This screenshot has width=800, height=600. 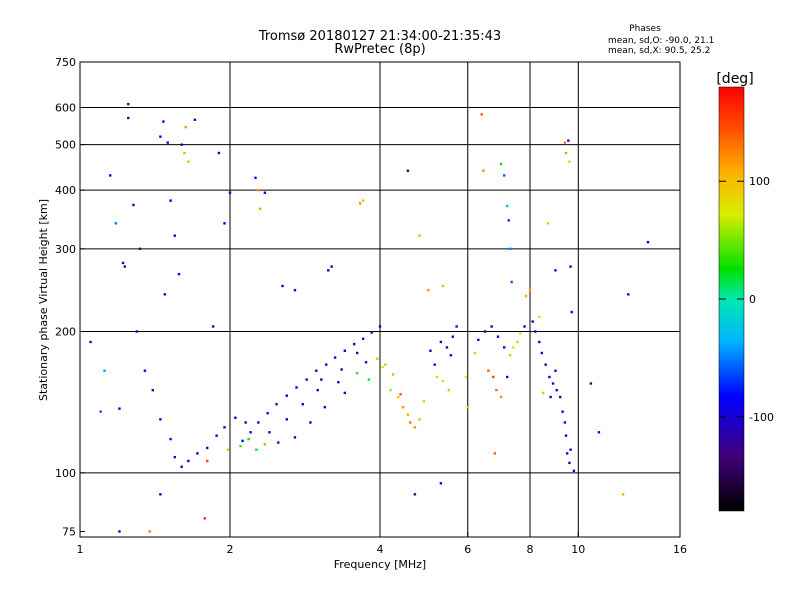 What do you see at coordinates (69, 531) in the screenshot?
I see `y-tick-label: 75` at bounding box center [69, 531].